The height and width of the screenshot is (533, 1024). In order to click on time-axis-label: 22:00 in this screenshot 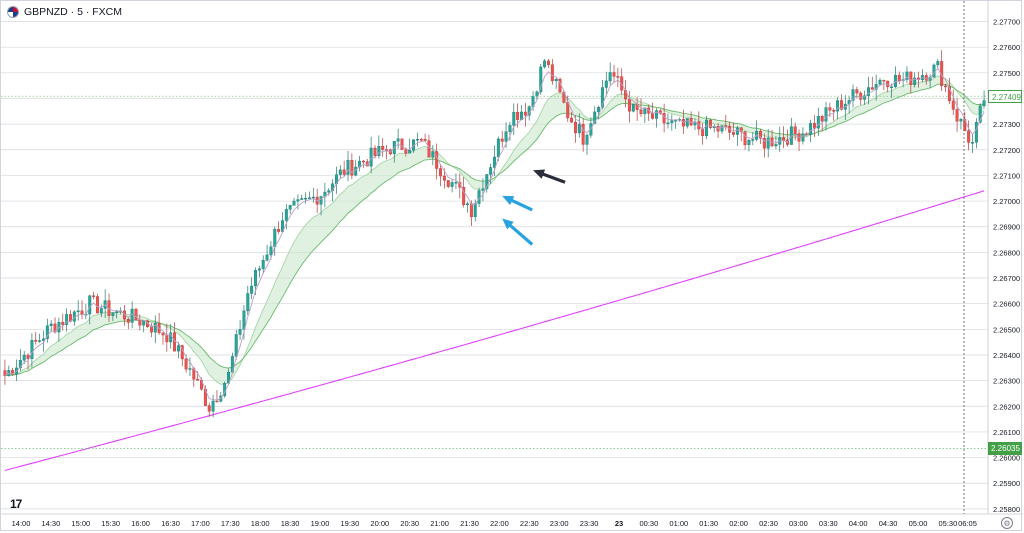, I will do `click(499, 523)`.